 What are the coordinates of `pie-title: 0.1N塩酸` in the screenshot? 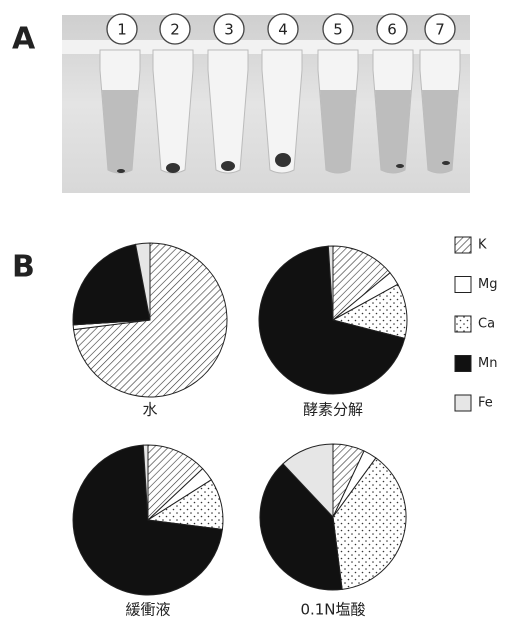 It's located at (332, 610).